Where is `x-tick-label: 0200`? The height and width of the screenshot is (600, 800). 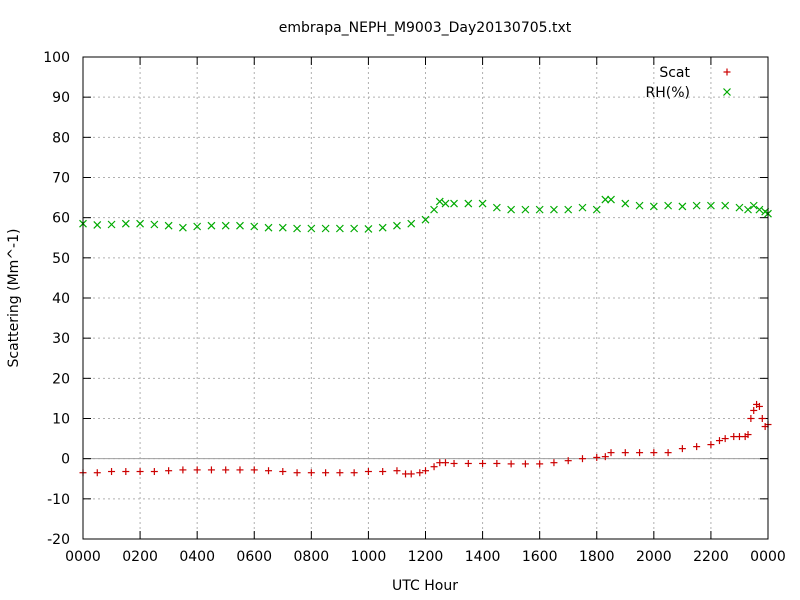
x-tick-label: 0200 is located at coordinates (140, 557).